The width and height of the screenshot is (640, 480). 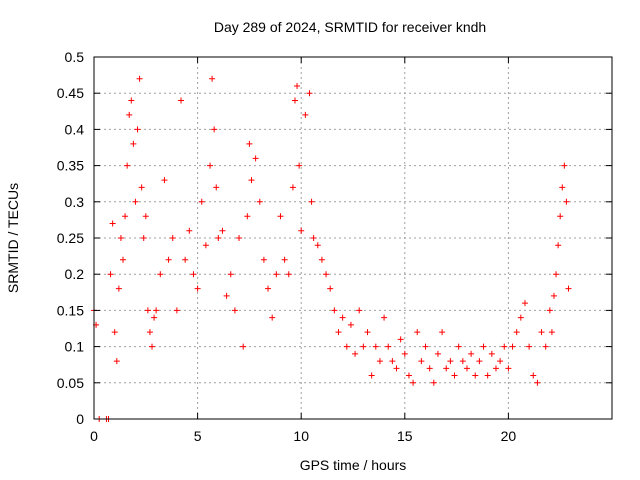 I want to click on x-tick-label: 0, so click(x=94, y=436).